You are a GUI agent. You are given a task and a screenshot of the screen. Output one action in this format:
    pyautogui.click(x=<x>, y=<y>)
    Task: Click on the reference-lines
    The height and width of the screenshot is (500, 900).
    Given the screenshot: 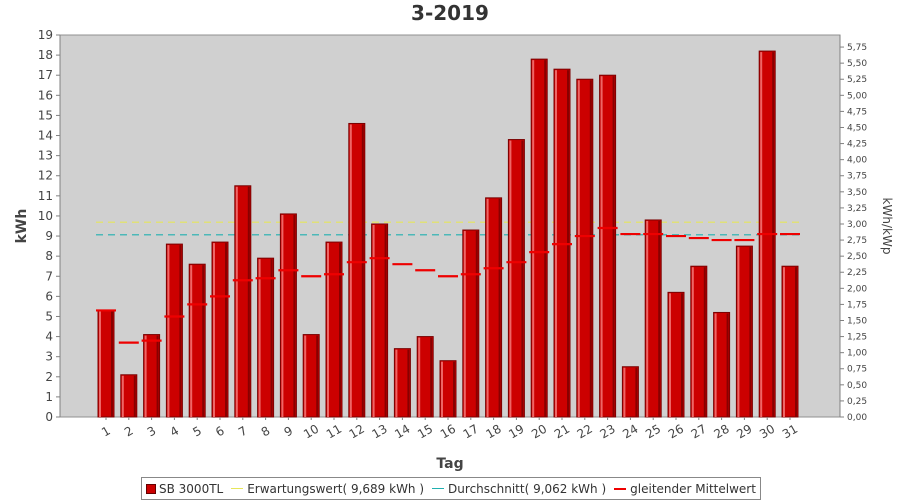 What is the action you would take?
    pyautogui.click(x=448, y=228)
    